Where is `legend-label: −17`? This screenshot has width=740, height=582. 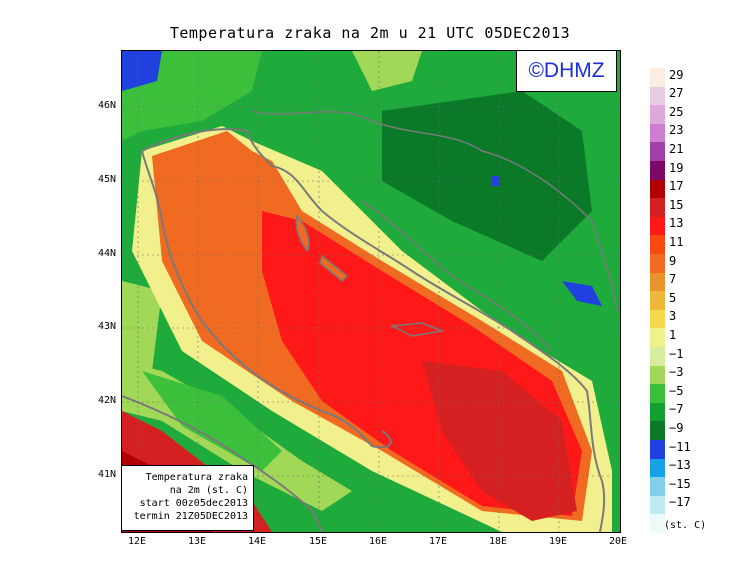 legend-label: −17 is located at coordinates (680, 502).